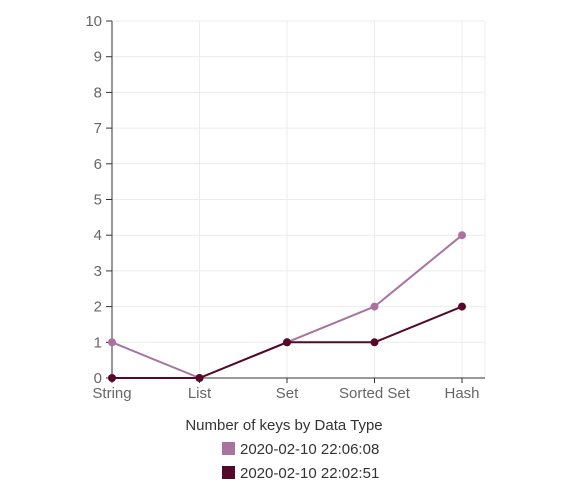 The image size is (579, 503). What do you see at coordinates (111, 393) in the screenshot?
I see `x-tick-label: String` at bounding box center [111, 393].